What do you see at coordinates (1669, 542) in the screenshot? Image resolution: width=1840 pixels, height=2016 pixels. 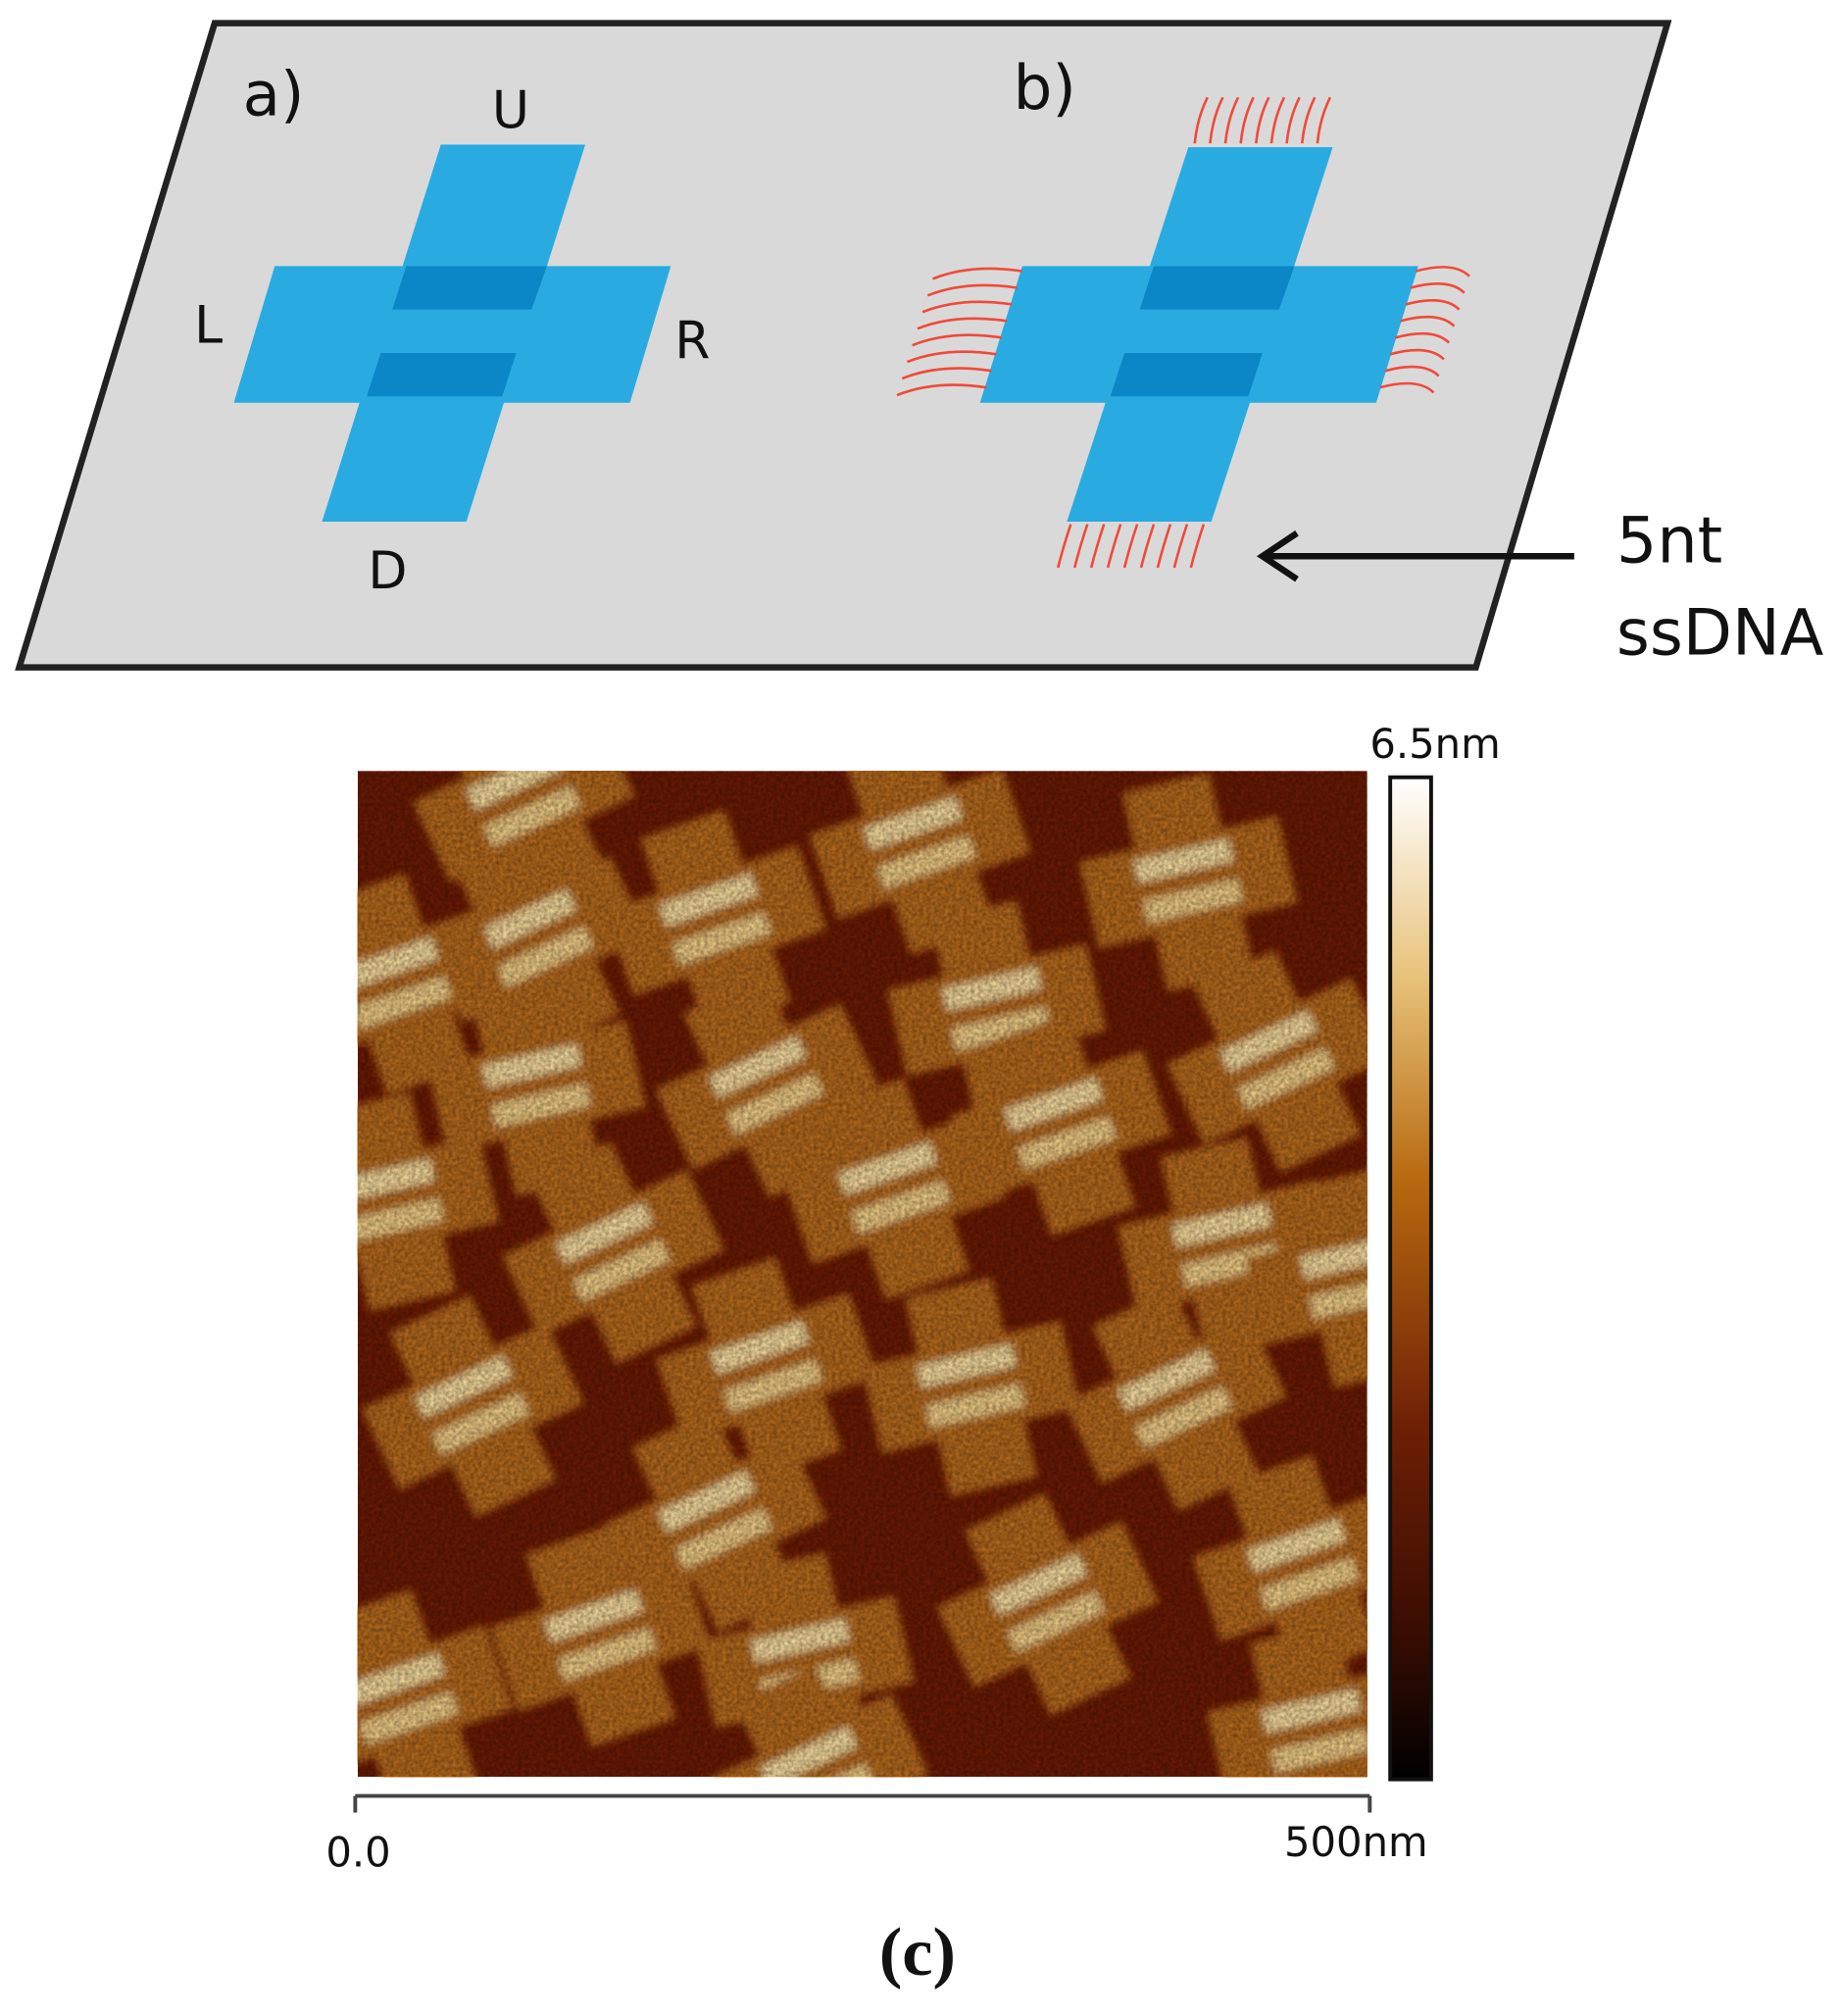 I see `annotation: 5nt` at bounding box center [1669, 542].